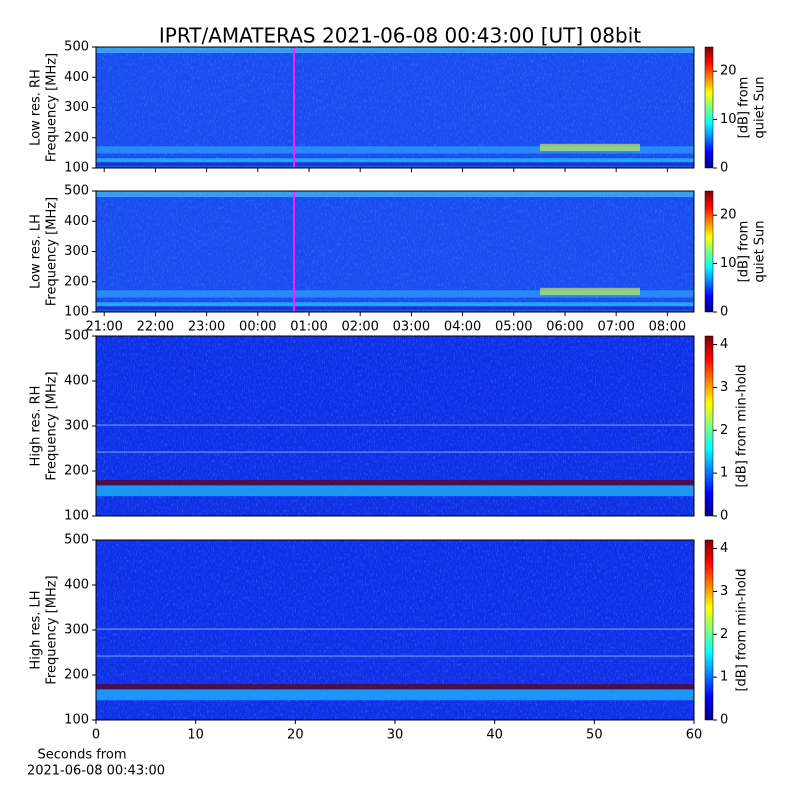 This screenshot has width=800, height=800. I want to click on x-axis-label: 2021-06-08 00:43:00, so click(96, 771).